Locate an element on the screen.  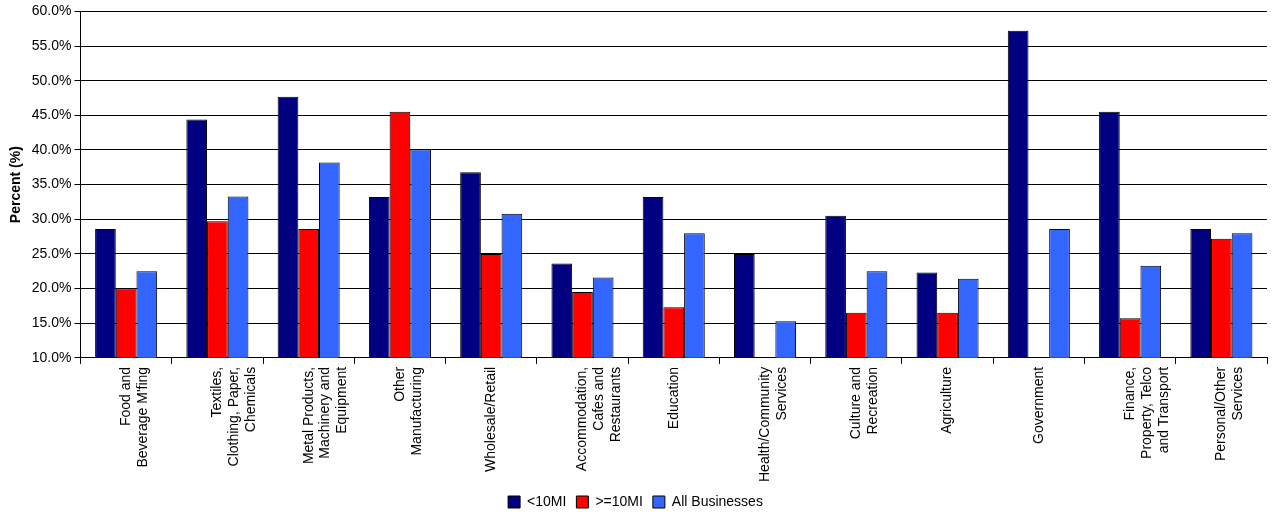
legend-label: >=10MI is located at coordinates (619, 500).